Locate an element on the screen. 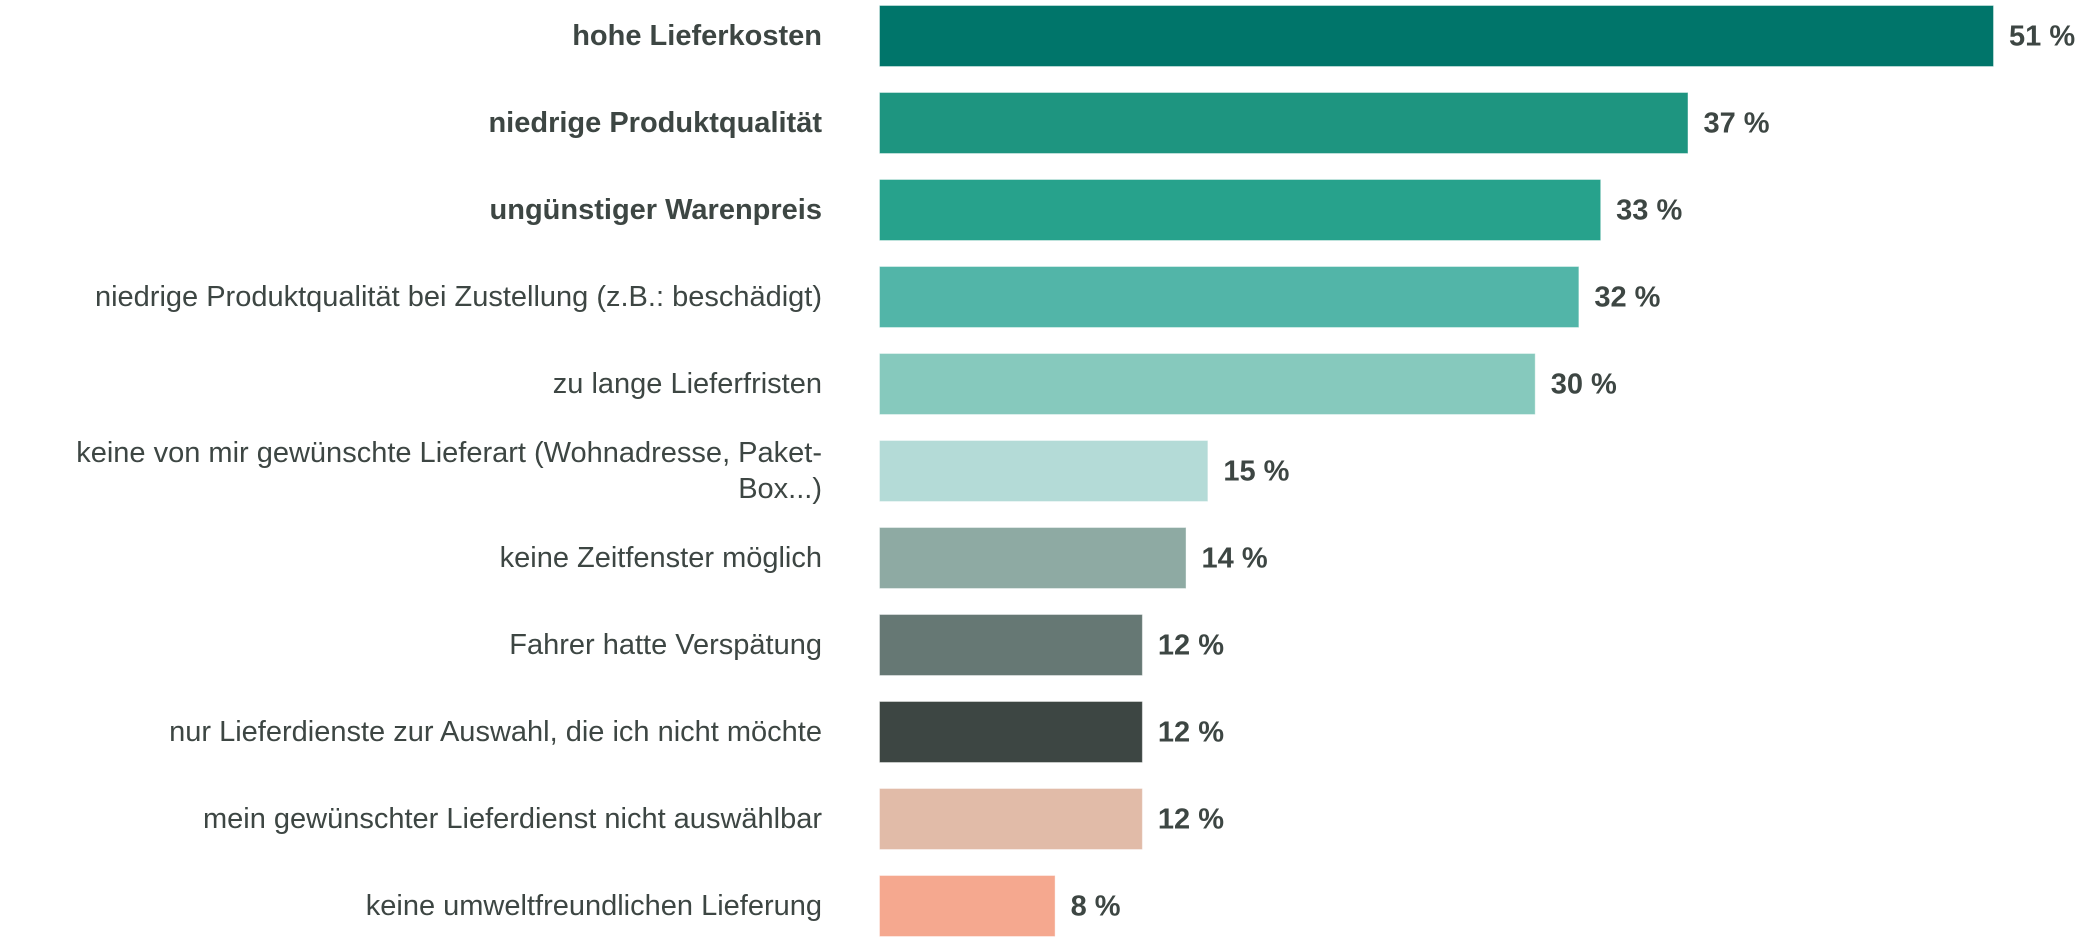 The width and height of the screenshot is (2083, 938). category-label: ungünstiger Warenpreis is located at coordinates (411, 210).